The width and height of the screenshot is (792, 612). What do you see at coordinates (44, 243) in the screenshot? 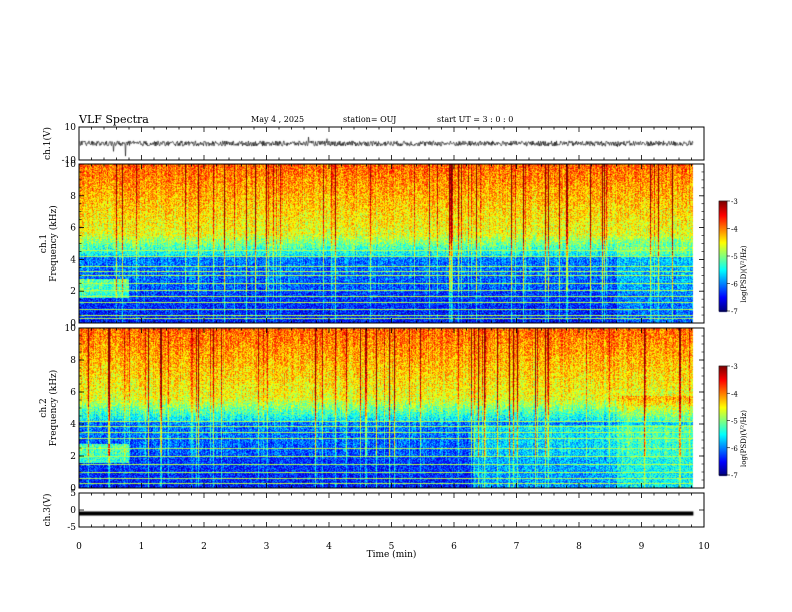
I see `y-axis-label: ch.1` at bounding box center [44, 243].